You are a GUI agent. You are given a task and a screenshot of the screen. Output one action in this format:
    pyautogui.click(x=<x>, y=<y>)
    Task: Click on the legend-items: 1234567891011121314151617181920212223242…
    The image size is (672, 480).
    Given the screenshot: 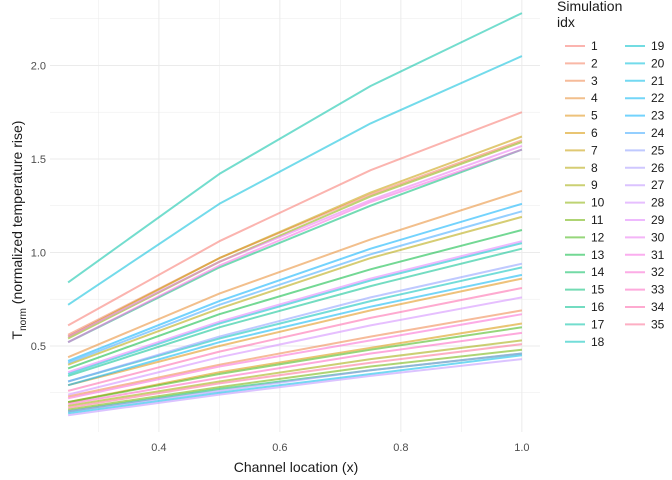 What is the action you would take?
    pyautogui.click(x=615, y=194)
    